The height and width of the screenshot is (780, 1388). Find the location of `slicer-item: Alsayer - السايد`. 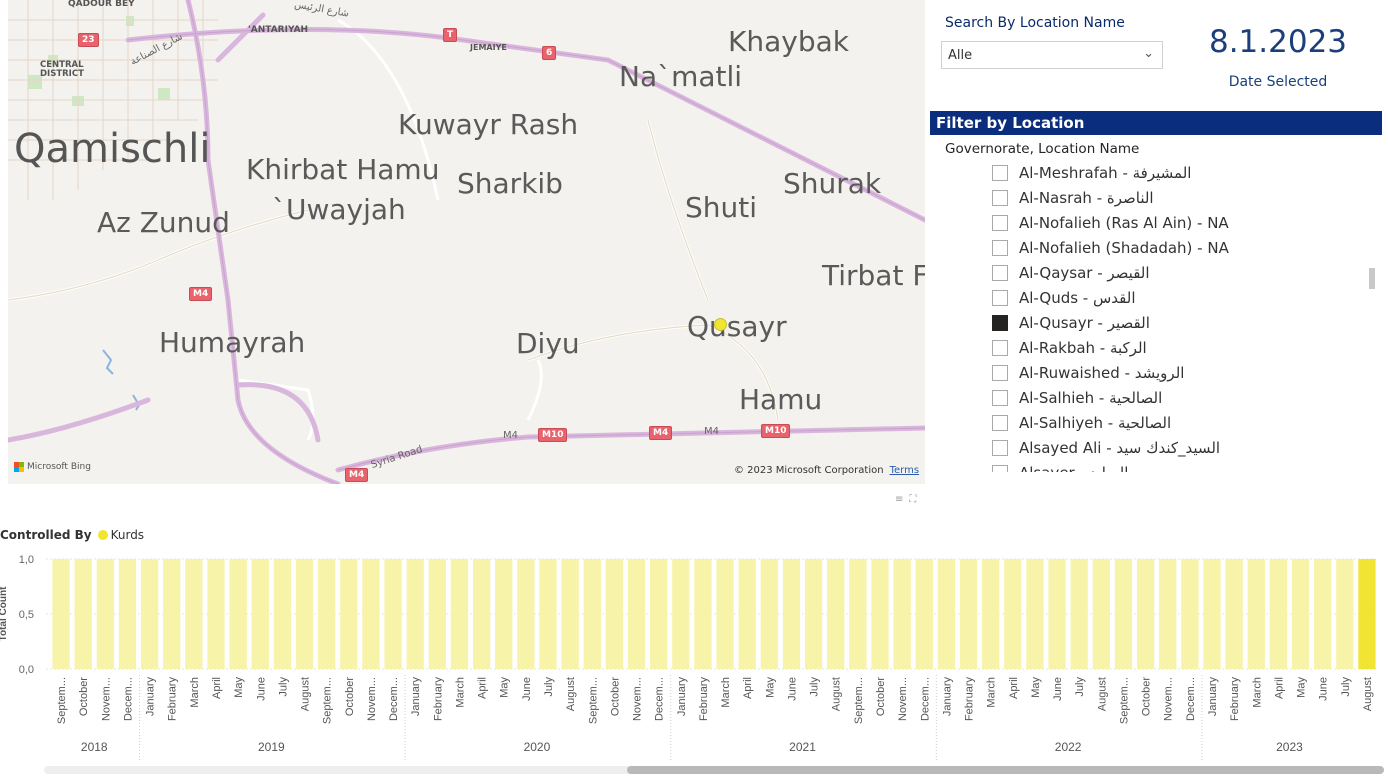

slicer-item: Alsayer - السايد is located at coordinates (1172, 466).